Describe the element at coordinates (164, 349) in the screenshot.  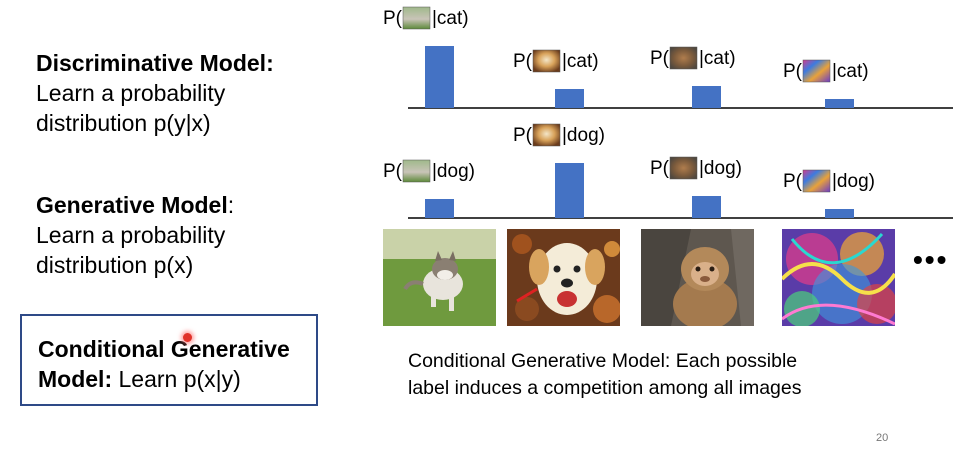
I see `conditional-title-line1: Conditional Generative` at that location.